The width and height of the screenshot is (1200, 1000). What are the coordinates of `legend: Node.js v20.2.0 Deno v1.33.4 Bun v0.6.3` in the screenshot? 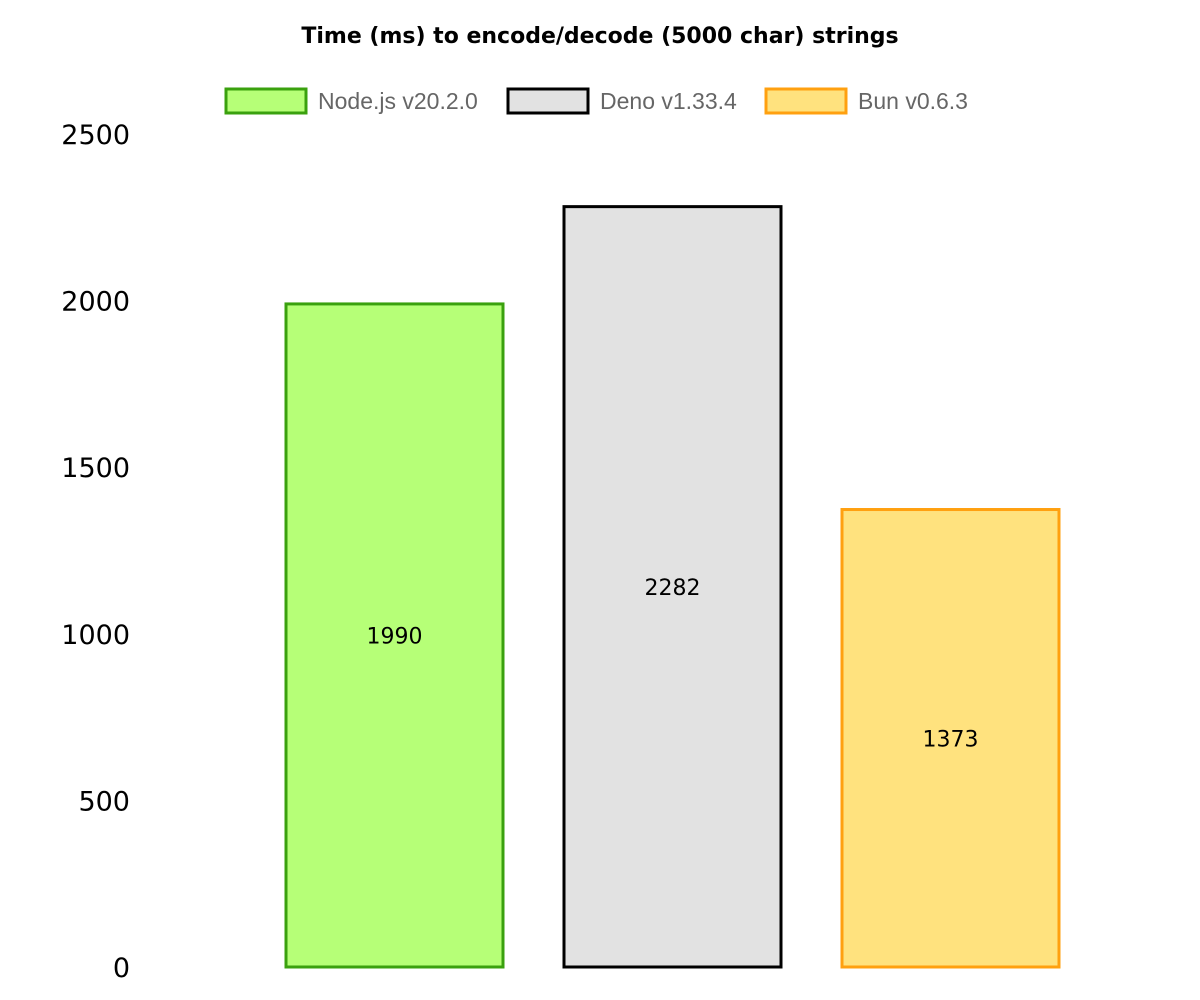 It's located at (596, 101).